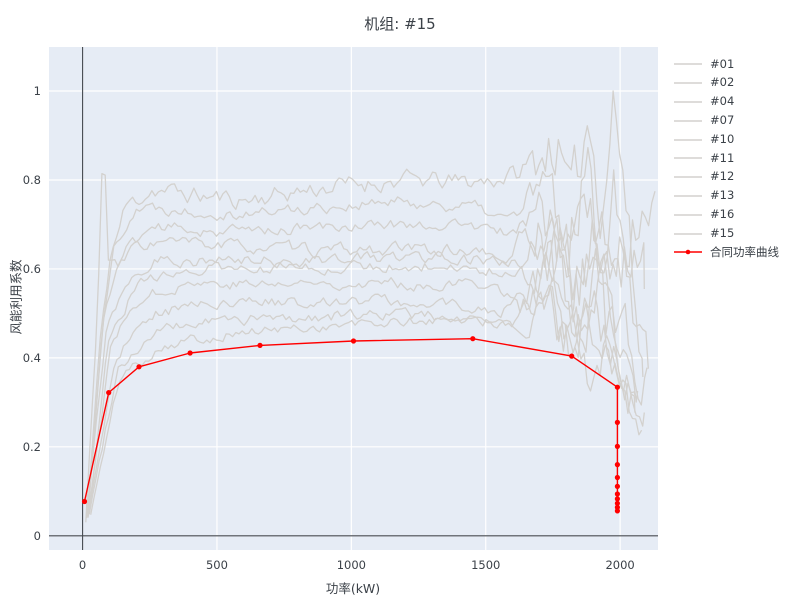 This screenshot has height=600, width=800. I want to click on legend-item-12: #12, so click(726, 177).